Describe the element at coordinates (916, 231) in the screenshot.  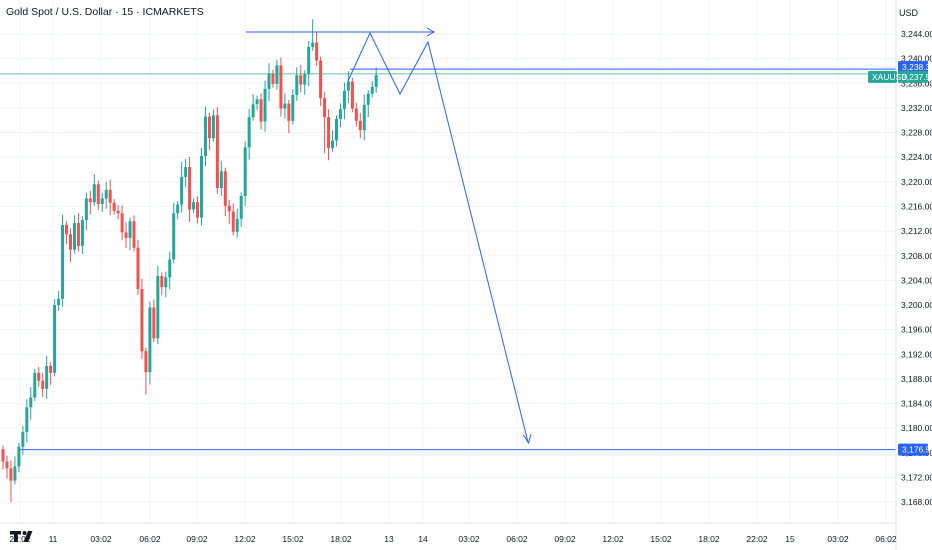
I see `price-tick-label: 3,212.00` at that location.